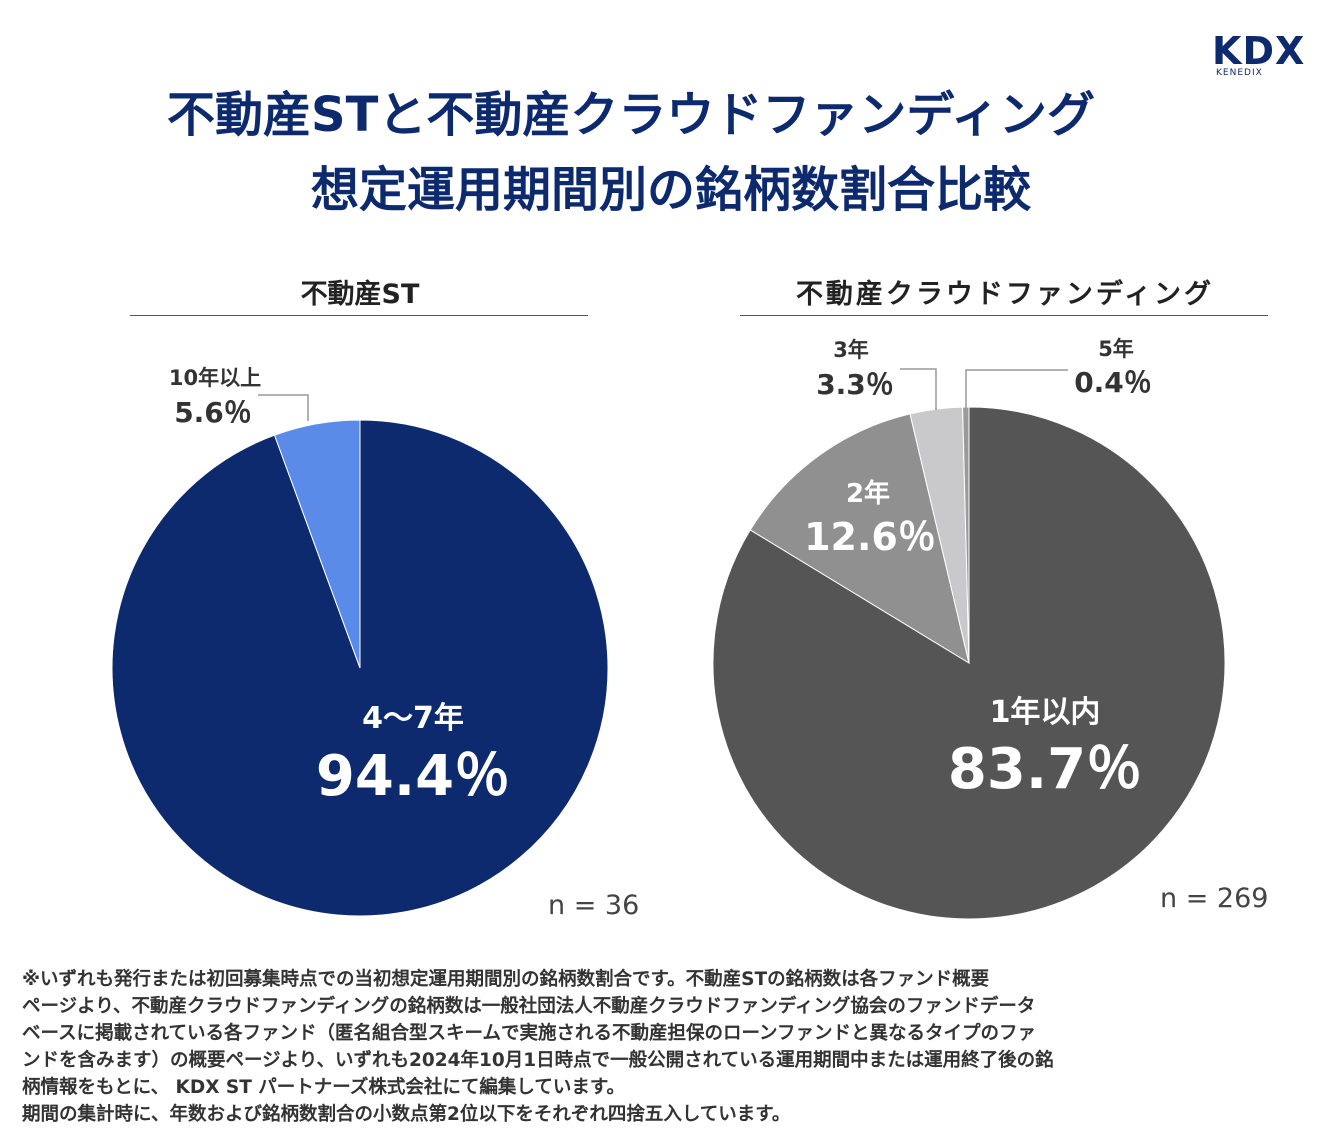 The height and width of the screenshot is (1136, 1342). Describe the element at coordinates (215, 378) in the screenshot. I see `slice-label-st-10y: 10年以上` at that location.